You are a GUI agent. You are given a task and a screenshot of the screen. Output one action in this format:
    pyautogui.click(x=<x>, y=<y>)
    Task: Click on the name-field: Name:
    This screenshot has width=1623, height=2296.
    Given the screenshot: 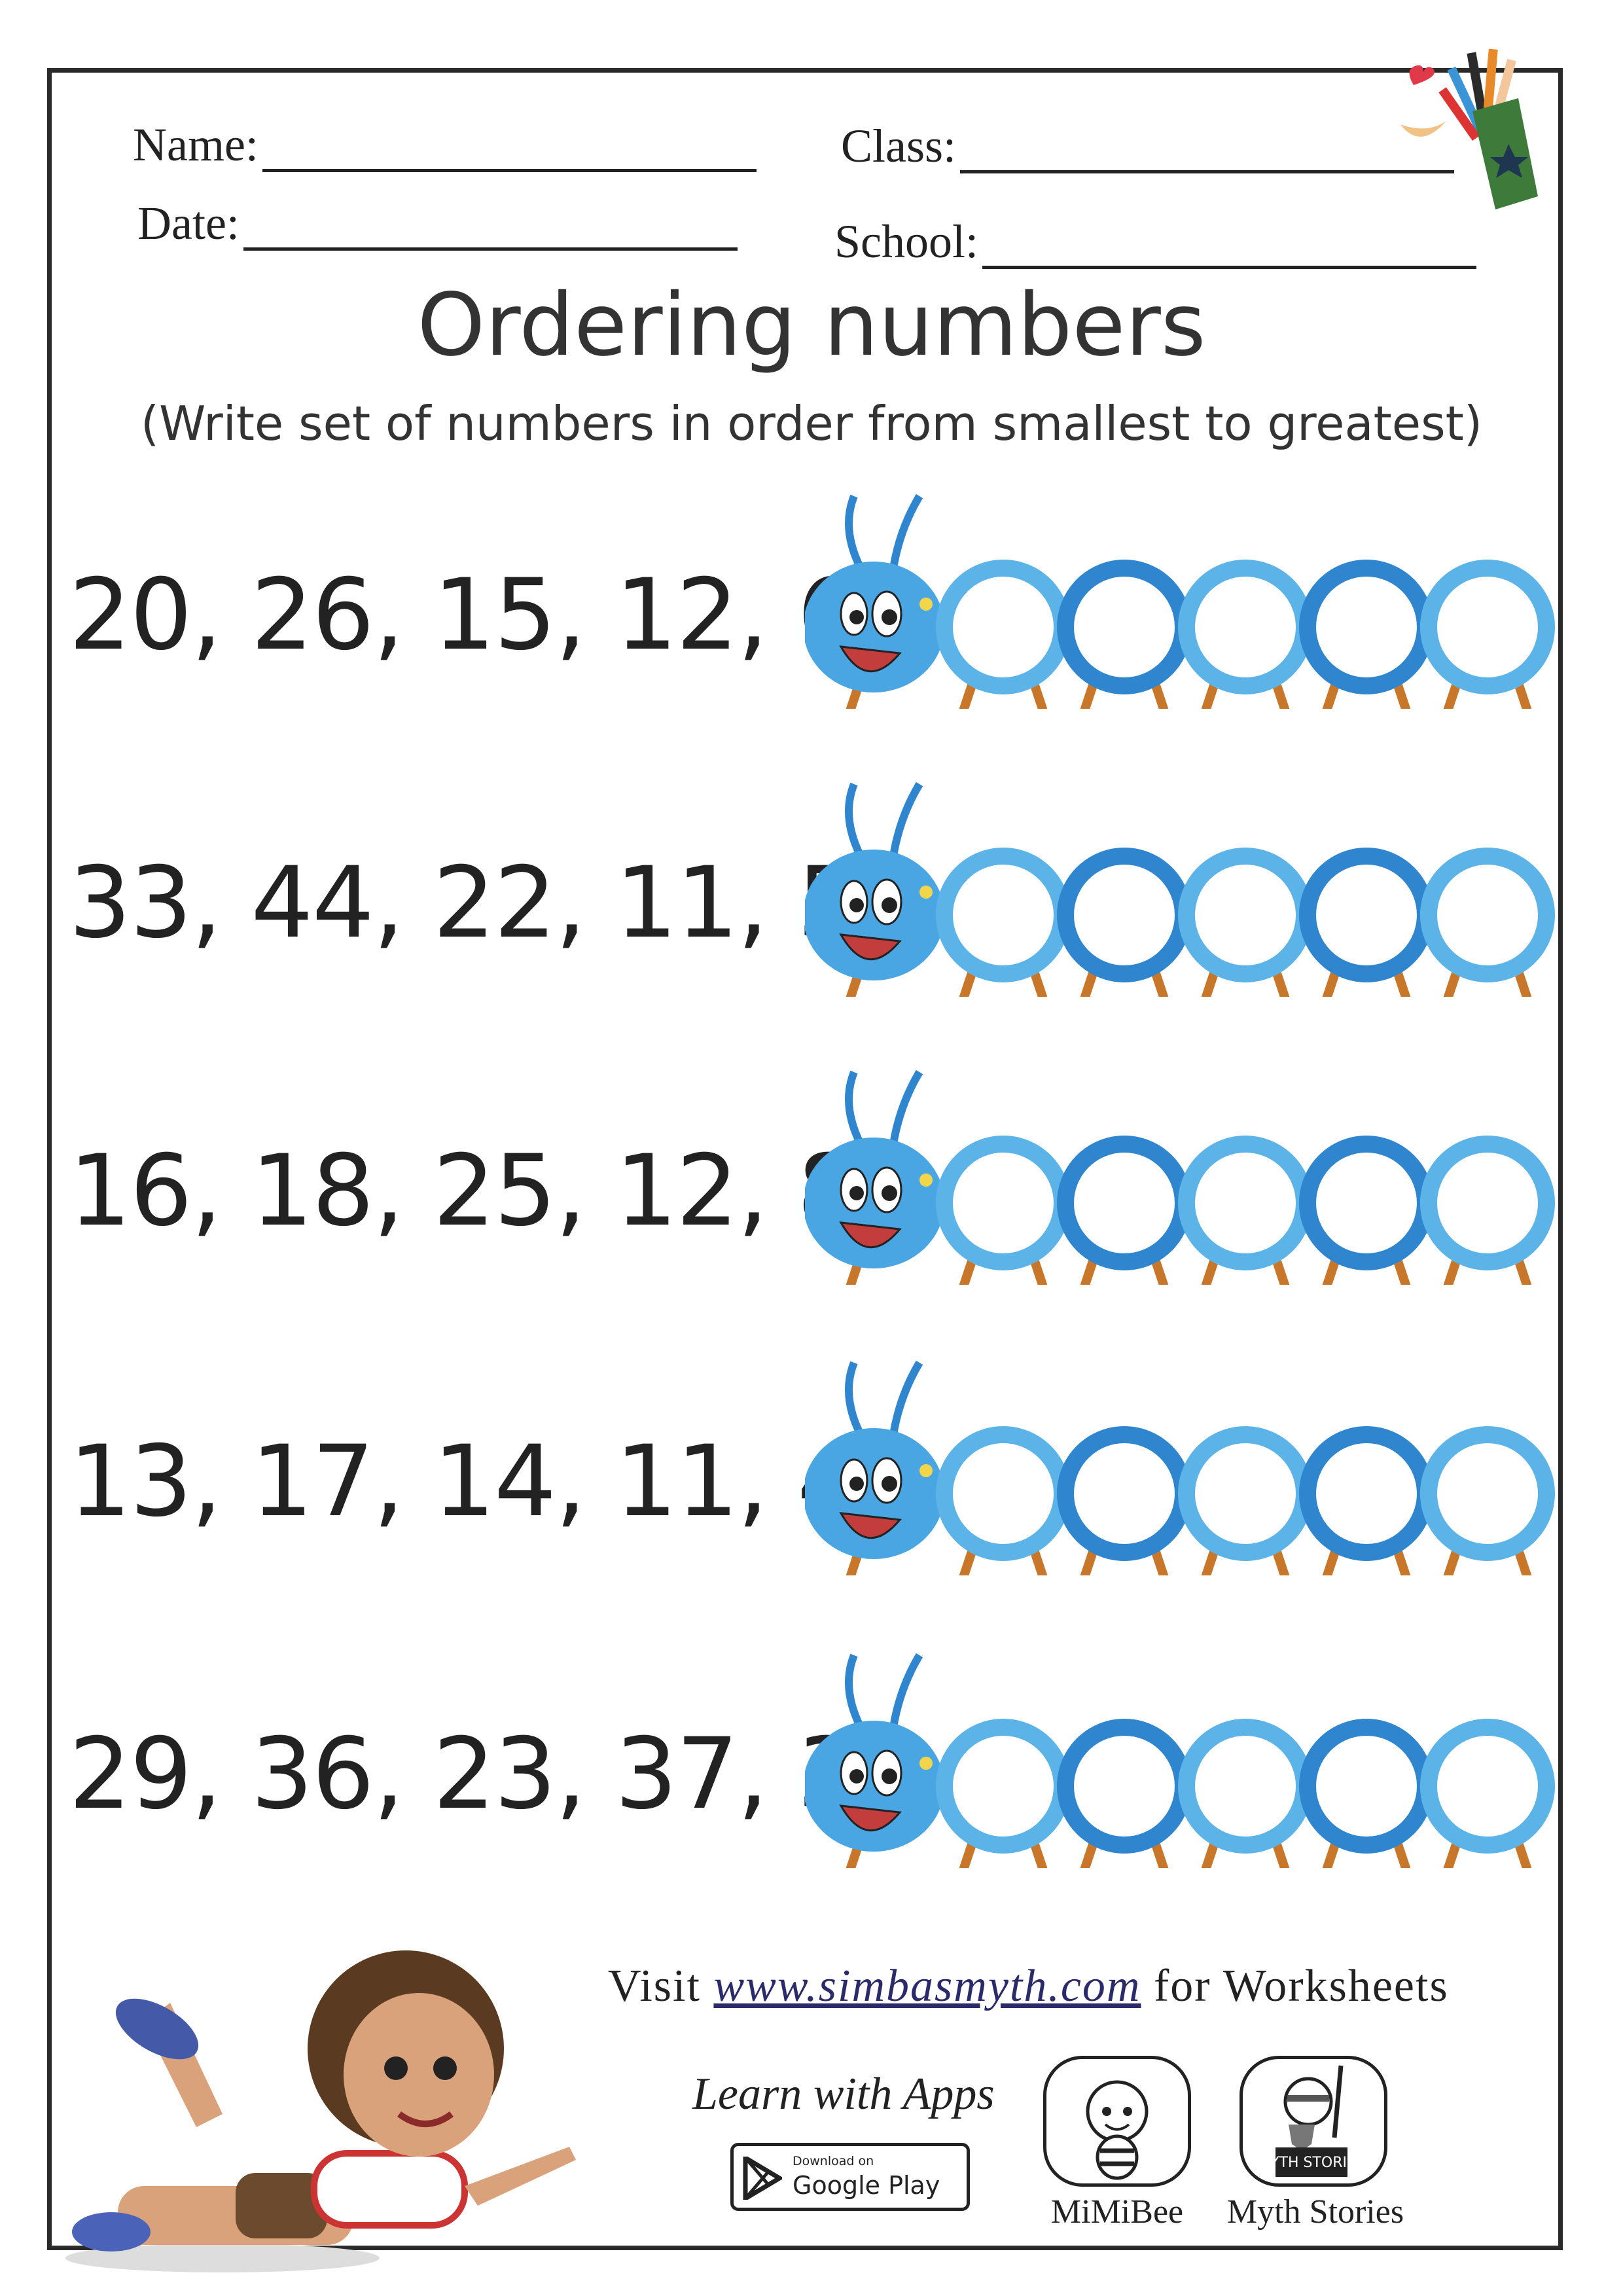 What is the action you would take?
    pyautogui.click(x=445, y=145)
    